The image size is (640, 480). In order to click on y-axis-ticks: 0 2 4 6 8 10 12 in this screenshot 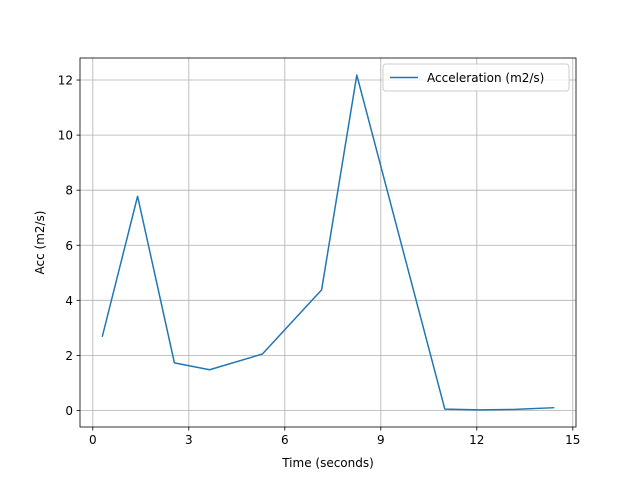, I will do `click(69, 246)`.